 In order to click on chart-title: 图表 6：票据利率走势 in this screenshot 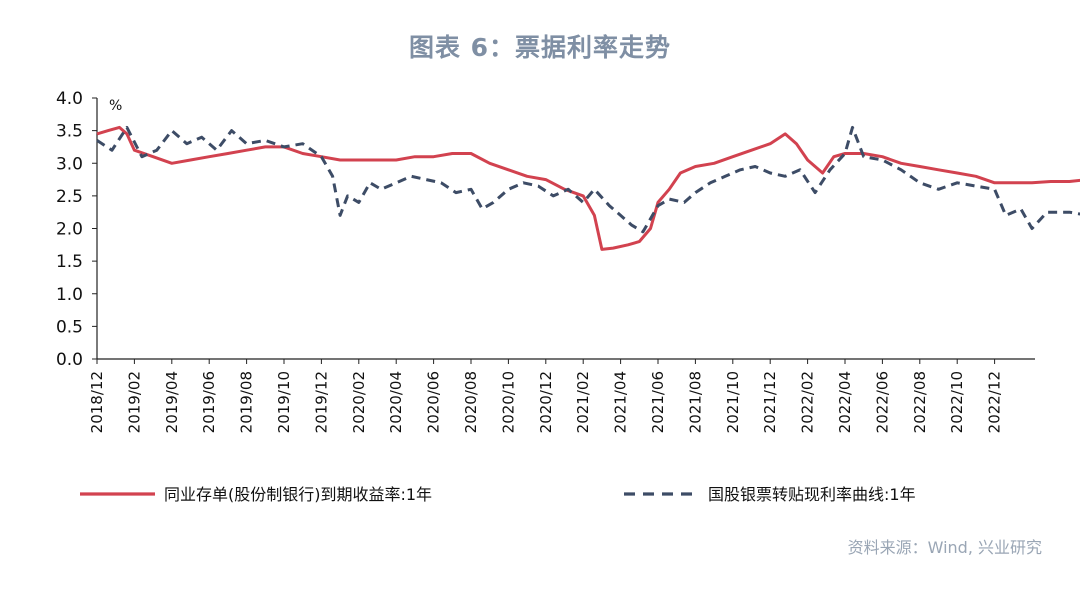, I will do `click(540, 47)`.